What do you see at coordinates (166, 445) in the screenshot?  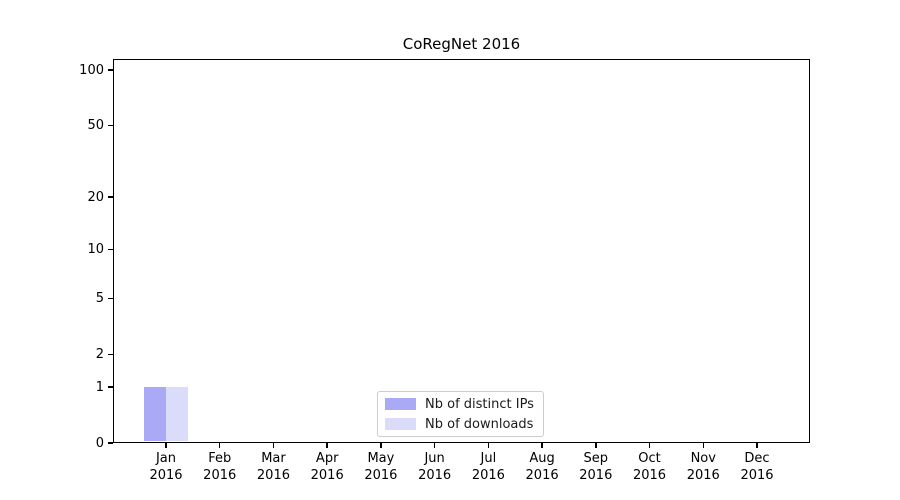 I see `x-tick-mark-jan` at bounding box center [166, 445].